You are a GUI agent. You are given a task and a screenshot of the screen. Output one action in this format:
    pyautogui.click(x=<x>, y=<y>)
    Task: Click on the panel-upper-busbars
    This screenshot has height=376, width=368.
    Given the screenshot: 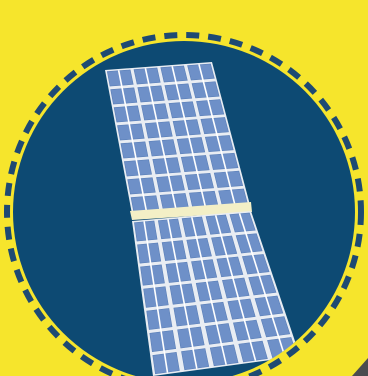 What is the action you would take?
    pyautogui.click(x=176, y=138)
    